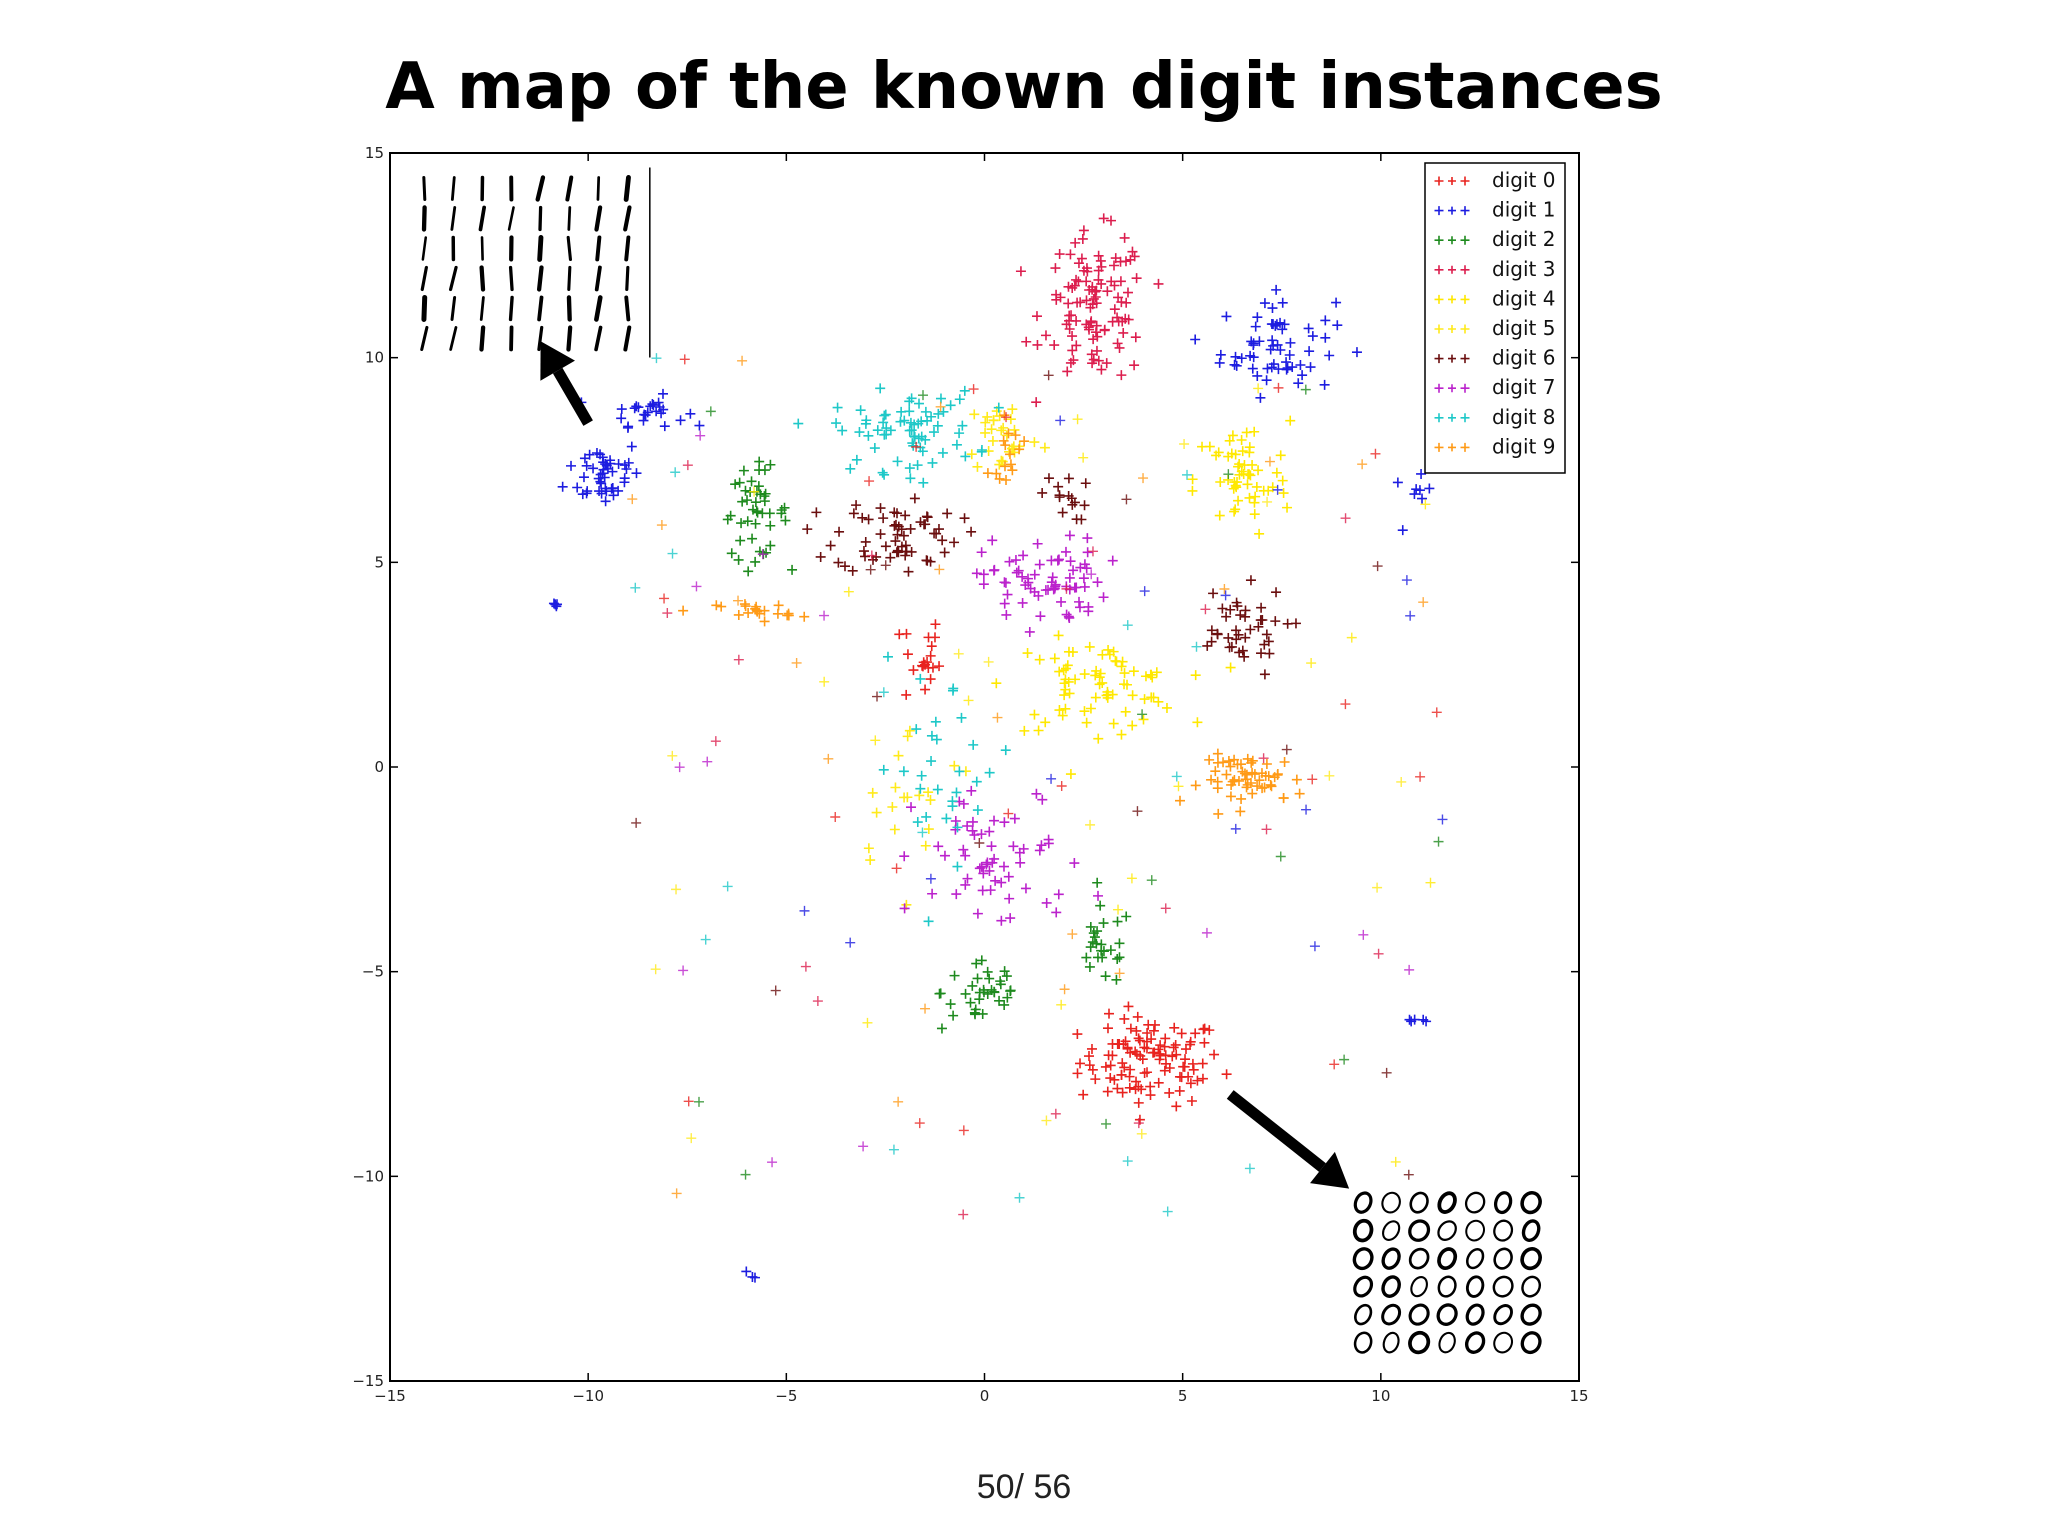 The height and width of the screenshot is (1536, 2048). I want to click on ones-inset, so click(527, 262).